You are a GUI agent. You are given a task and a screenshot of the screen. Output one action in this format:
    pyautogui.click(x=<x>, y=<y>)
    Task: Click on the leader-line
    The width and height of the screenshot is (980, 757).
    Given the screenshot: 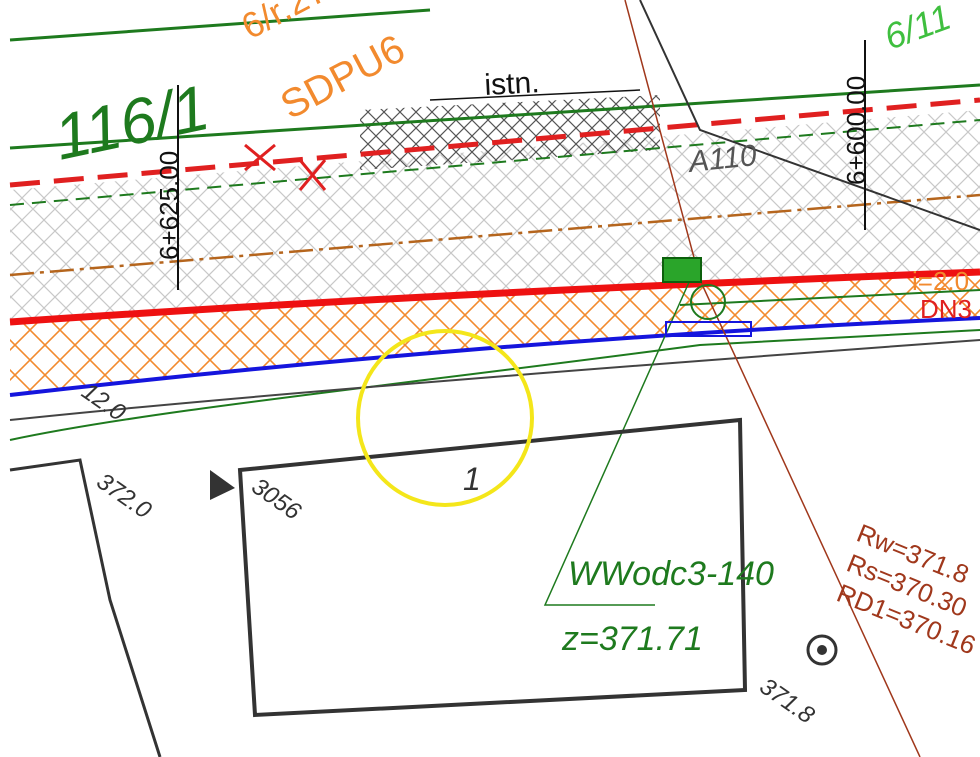 What is the action you would take?
    pyautogui.click(x=617, y=442)
    